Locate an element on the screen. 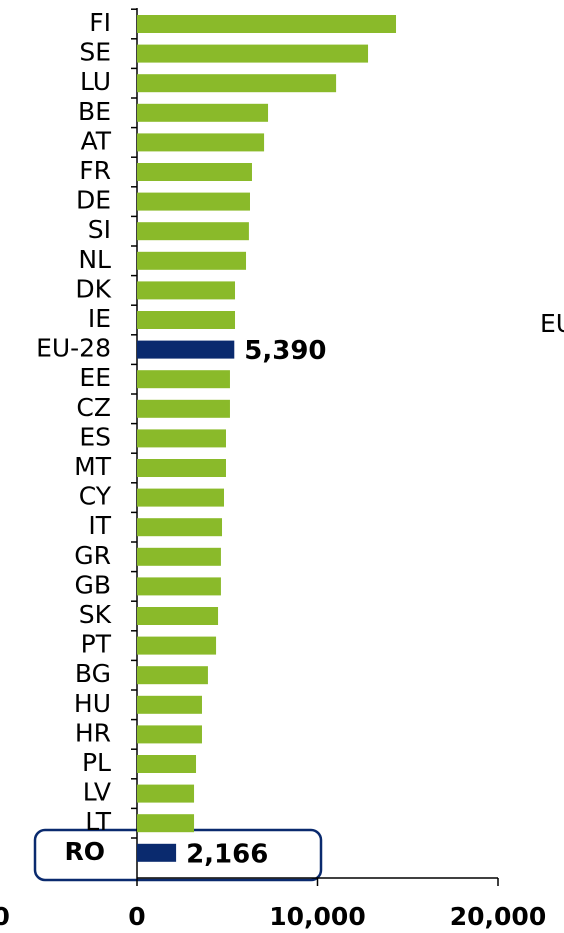 This screenshot has height=933, width=564. y-tick-label: MT is located at coordinates (93, 466).